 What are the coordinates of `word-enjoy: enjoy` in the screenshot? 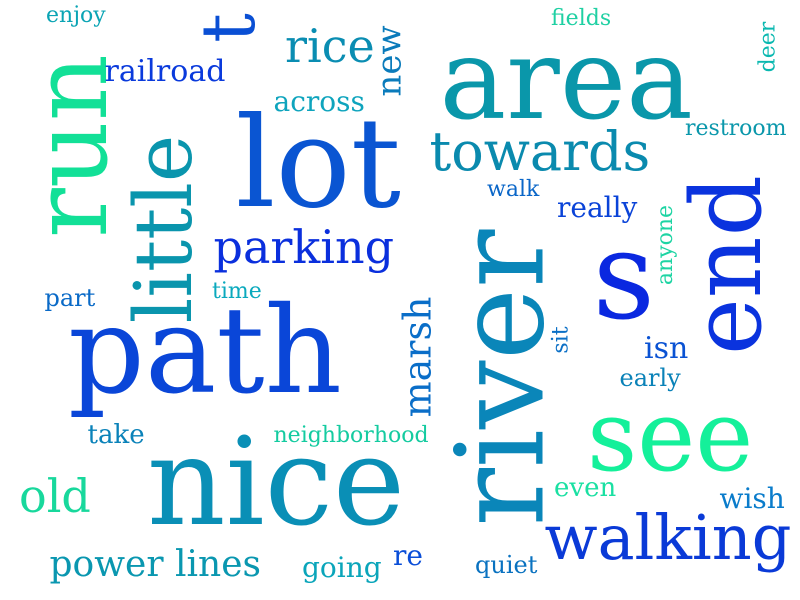 It's located at (76, 15).